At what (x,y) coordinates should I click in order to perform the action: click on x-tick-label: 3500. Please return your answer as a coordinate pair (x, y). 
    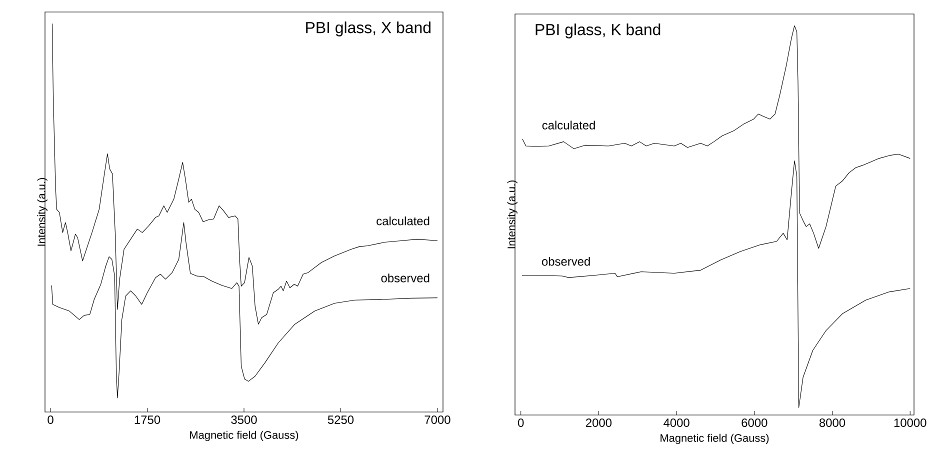
    Looking at the image, I should click on (244, 420).